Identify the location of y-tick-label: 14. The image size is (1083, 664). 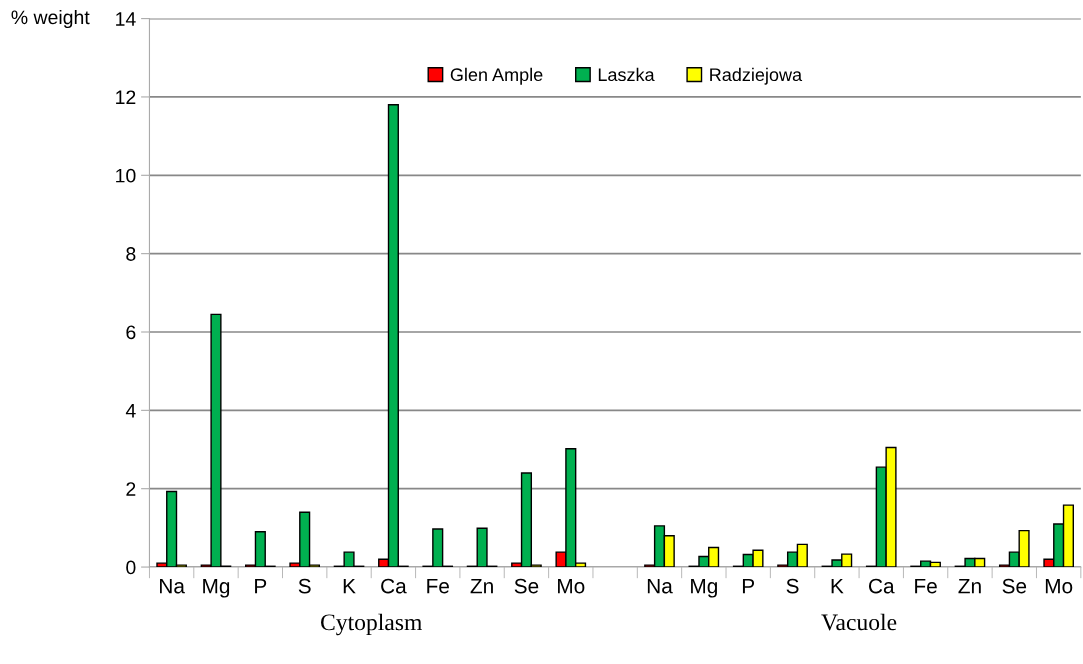
(126, 19).